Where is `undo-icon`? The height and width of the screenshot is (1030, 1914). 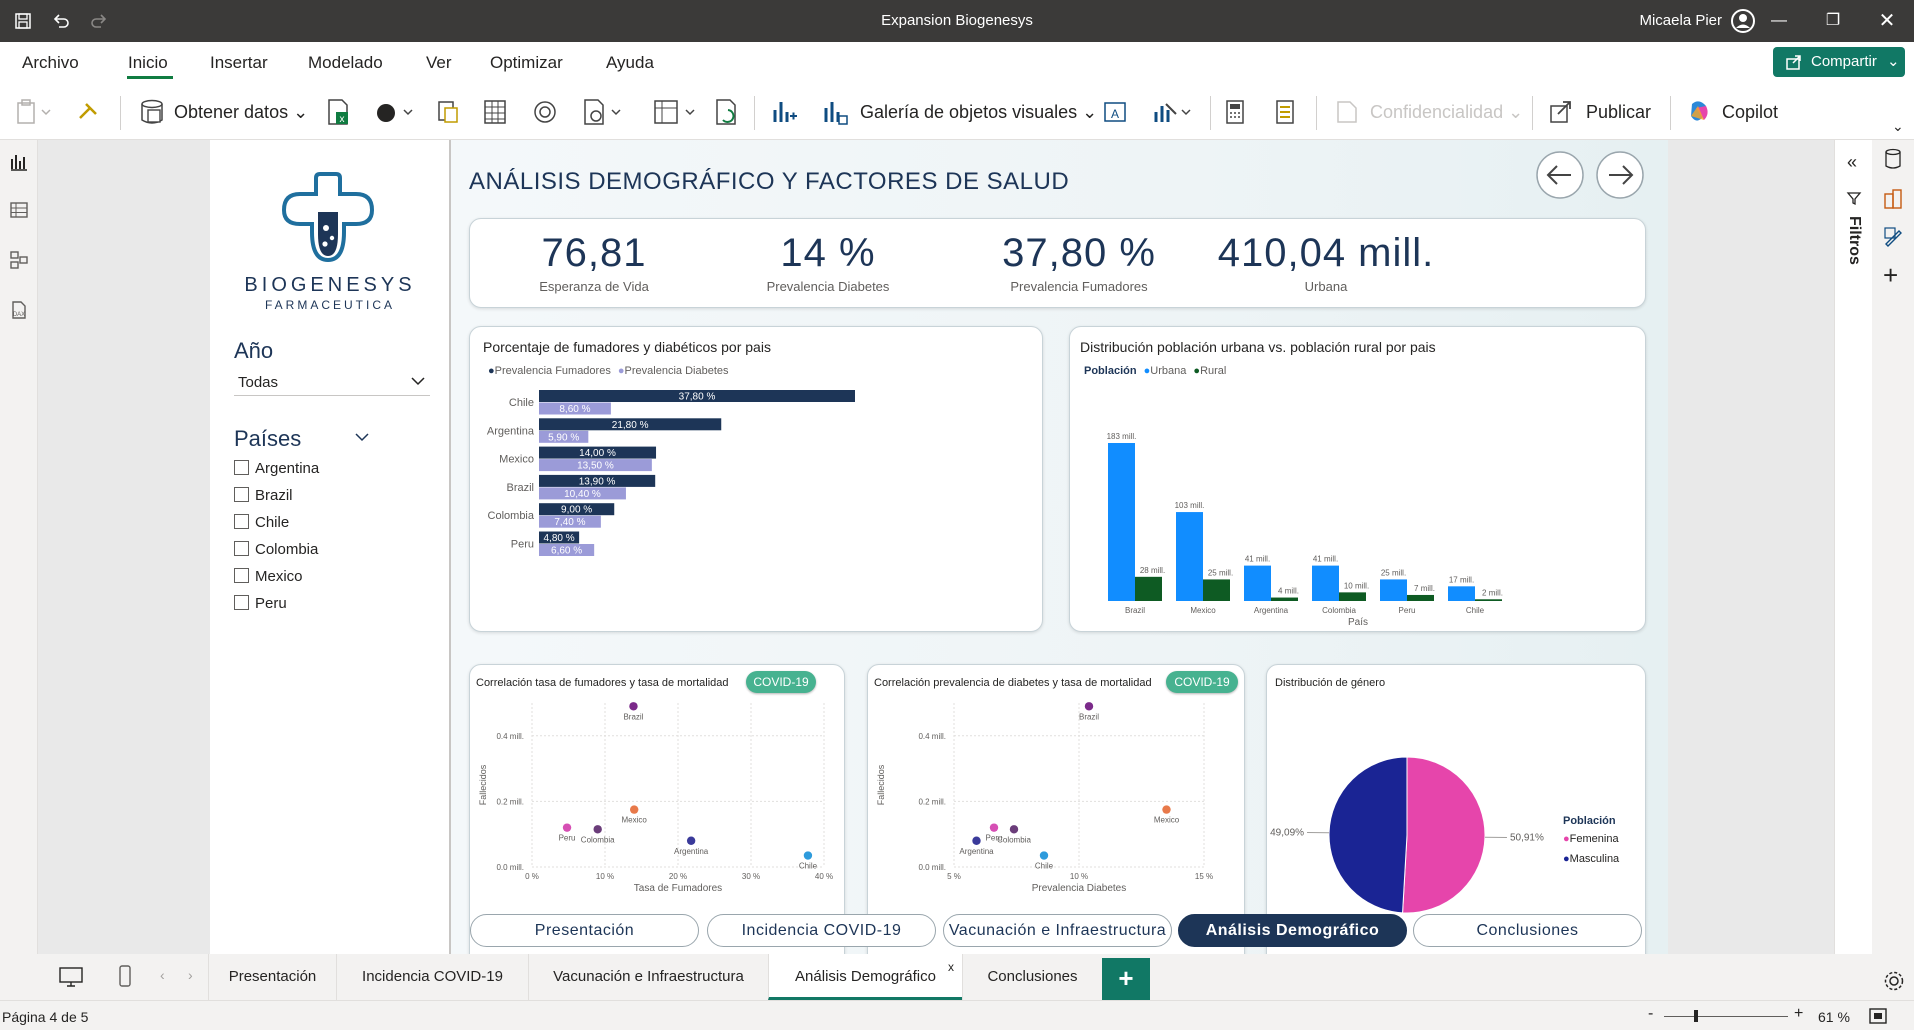
undo-icon is located at coordinates (61, 21).